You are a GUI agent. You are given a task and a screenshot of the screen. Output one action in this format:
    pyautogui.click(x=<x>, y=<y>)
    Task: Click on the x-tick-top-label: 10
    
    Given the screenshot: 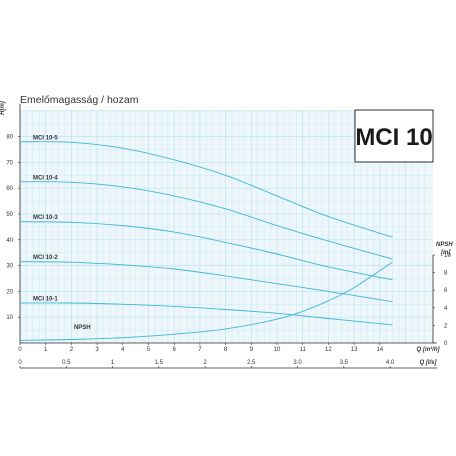 What is the action you would take?
    pyautogui.click(x=277, y=350)
    